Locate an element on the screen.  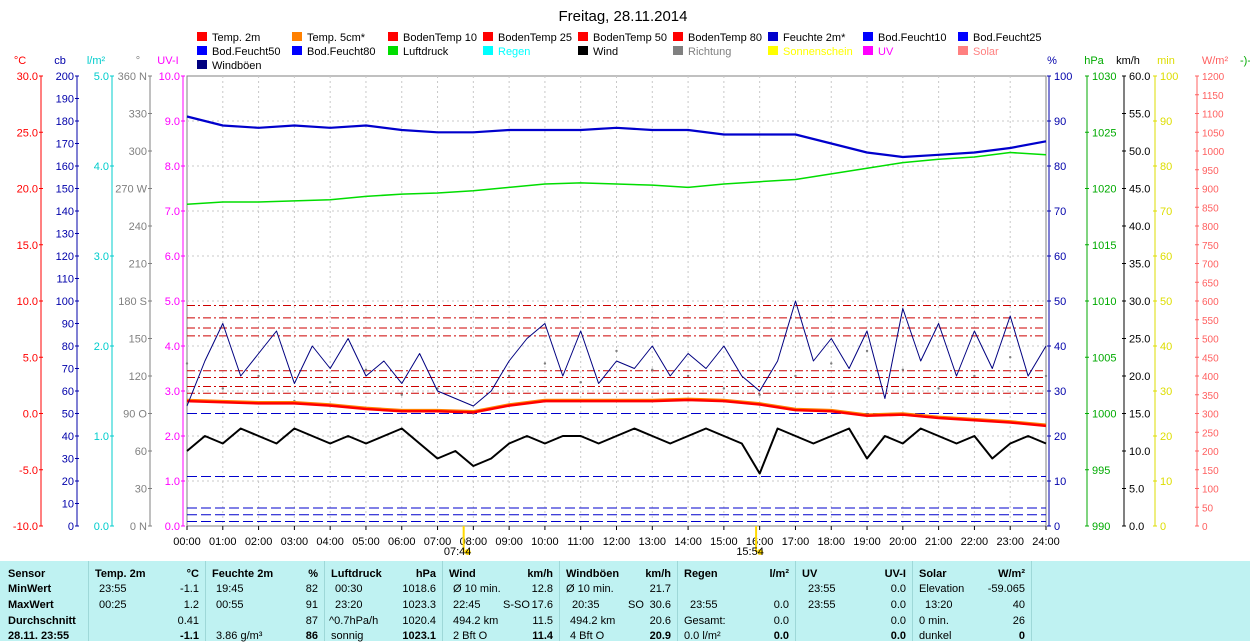
uv-unit: UV-I is located at coordinates (895, 574).